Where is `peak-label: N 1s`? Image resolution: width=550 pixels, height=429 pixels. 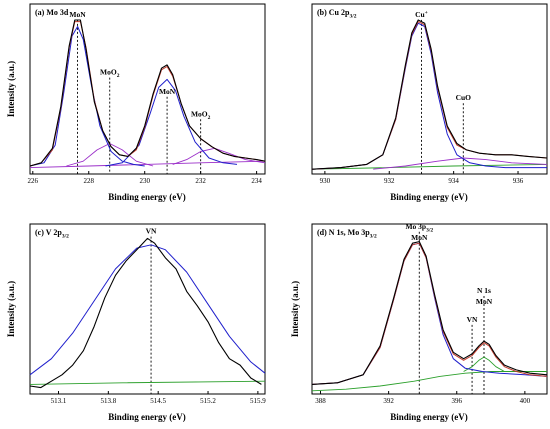
peak-label: N 1s is located at coordinates (484, 290).